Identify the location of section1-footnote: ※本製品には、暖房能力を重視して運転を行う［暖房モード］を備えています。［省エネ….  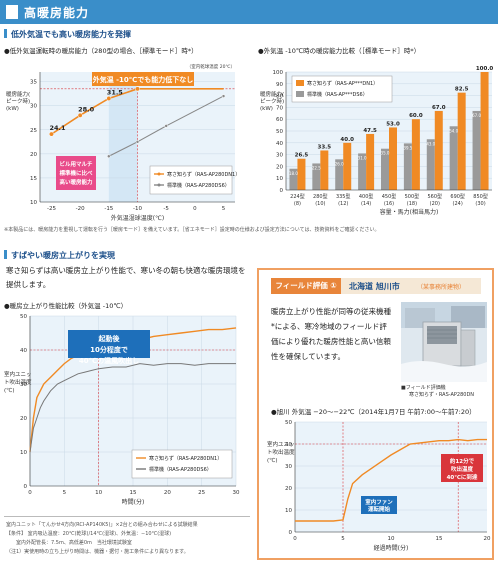
(192, 230).